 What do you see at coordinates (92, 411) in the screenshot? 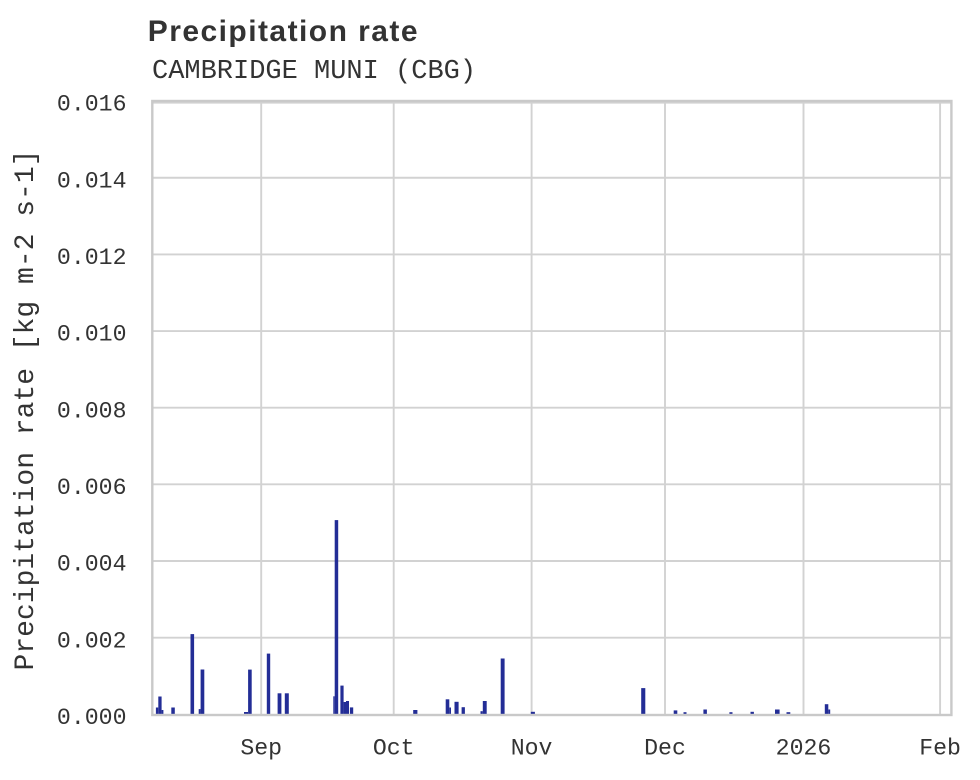
I see `svg-text: 0.008` at bounding box center [92, 411].